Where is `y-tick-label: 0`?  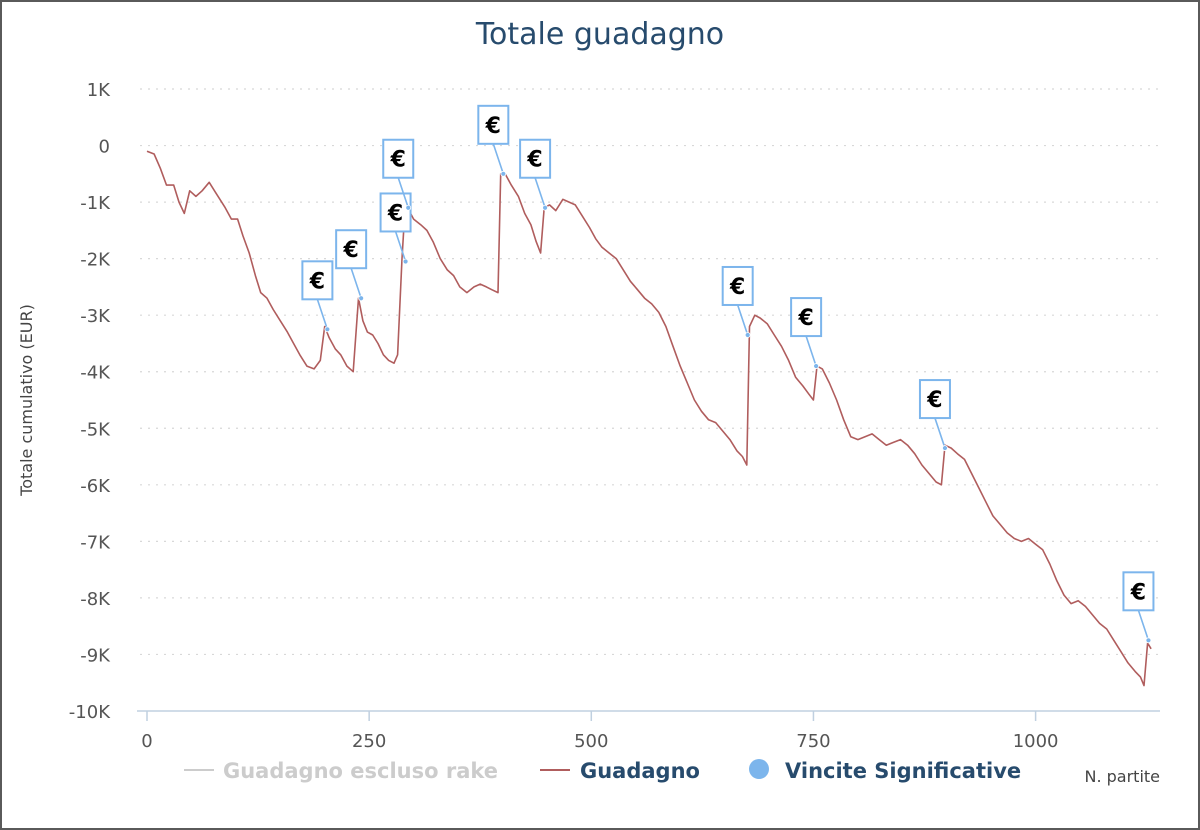
y-tick-label: 0 is located at coordinates (104, 147).